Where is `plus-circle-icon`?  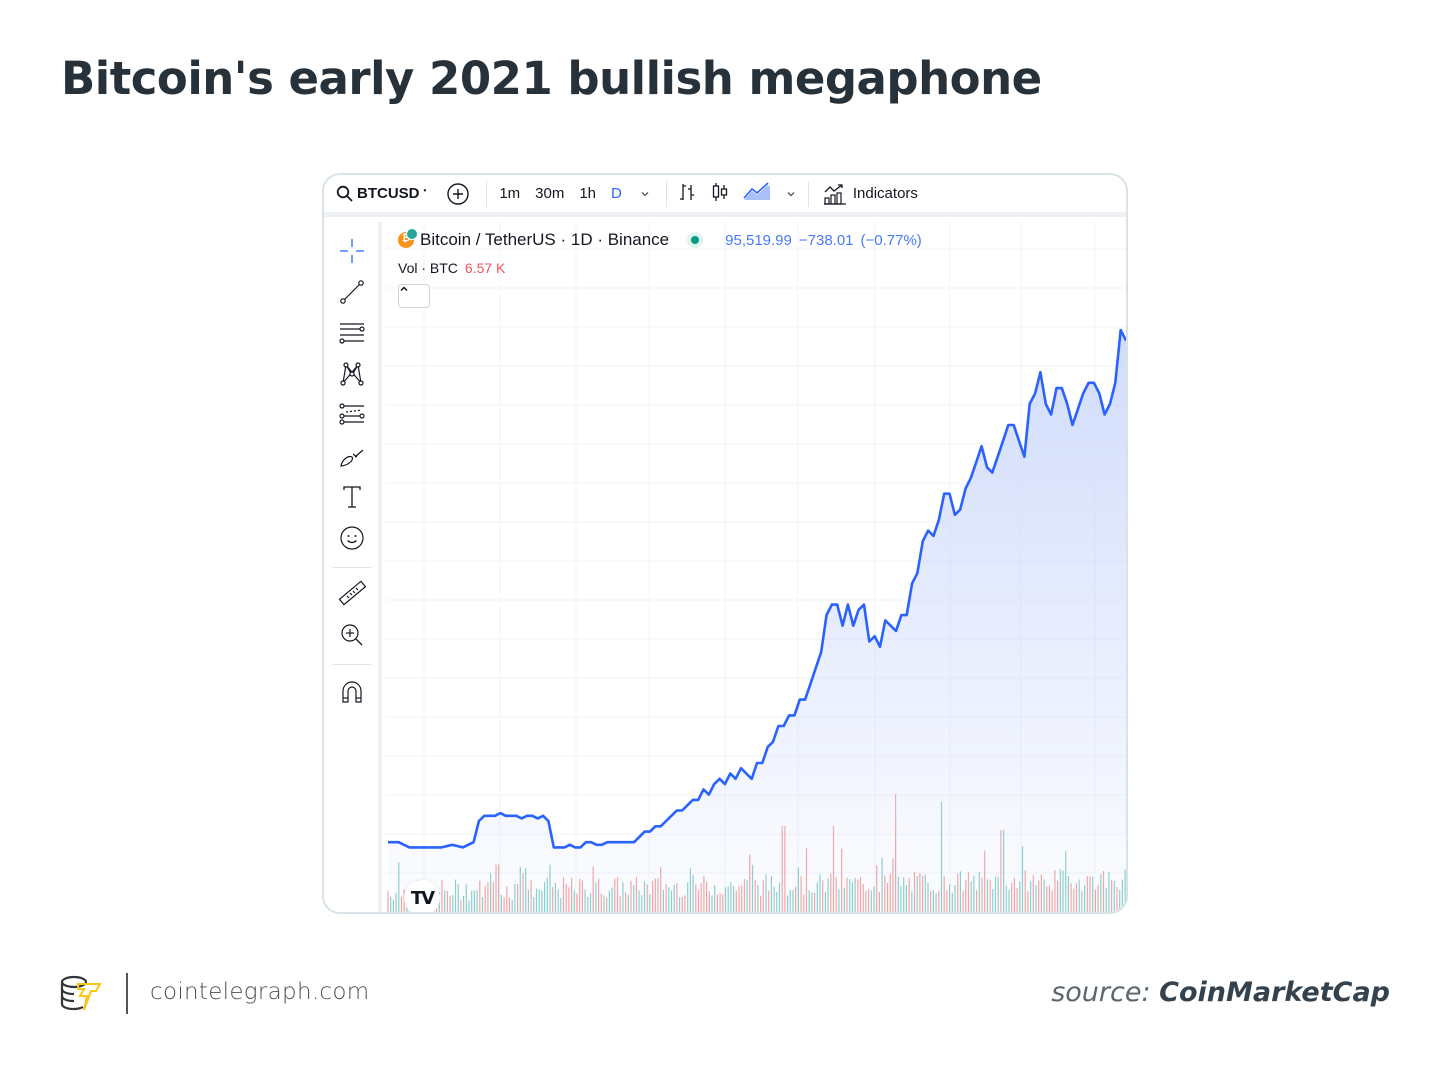 plus-circle-icon is located at coordinates (458, 193).